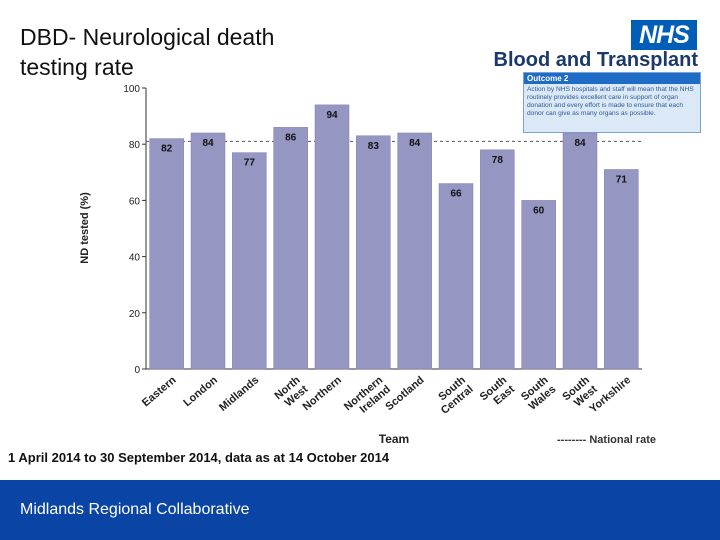 Image resolution: width=720 pixels, height=540 pixels. Describe the element at coordinates (332, 115) in the screenshot. I see `bar-value-label: 94` at that location.